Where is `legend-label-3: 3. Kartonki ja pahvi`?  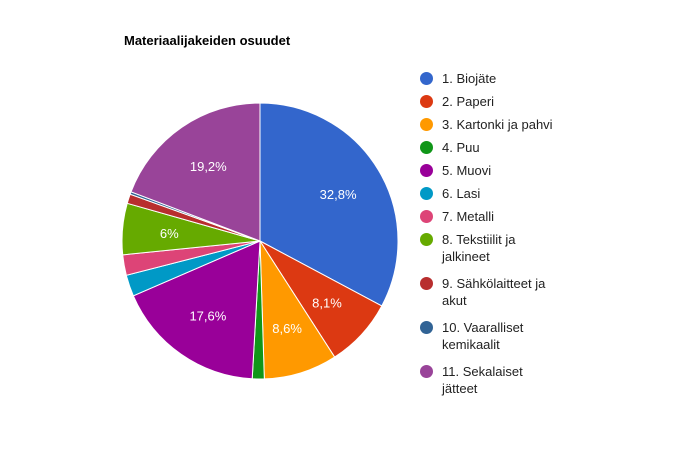 legend-label-3: 3. Kartonki ja pahvi is located at coordinates (497, 124).